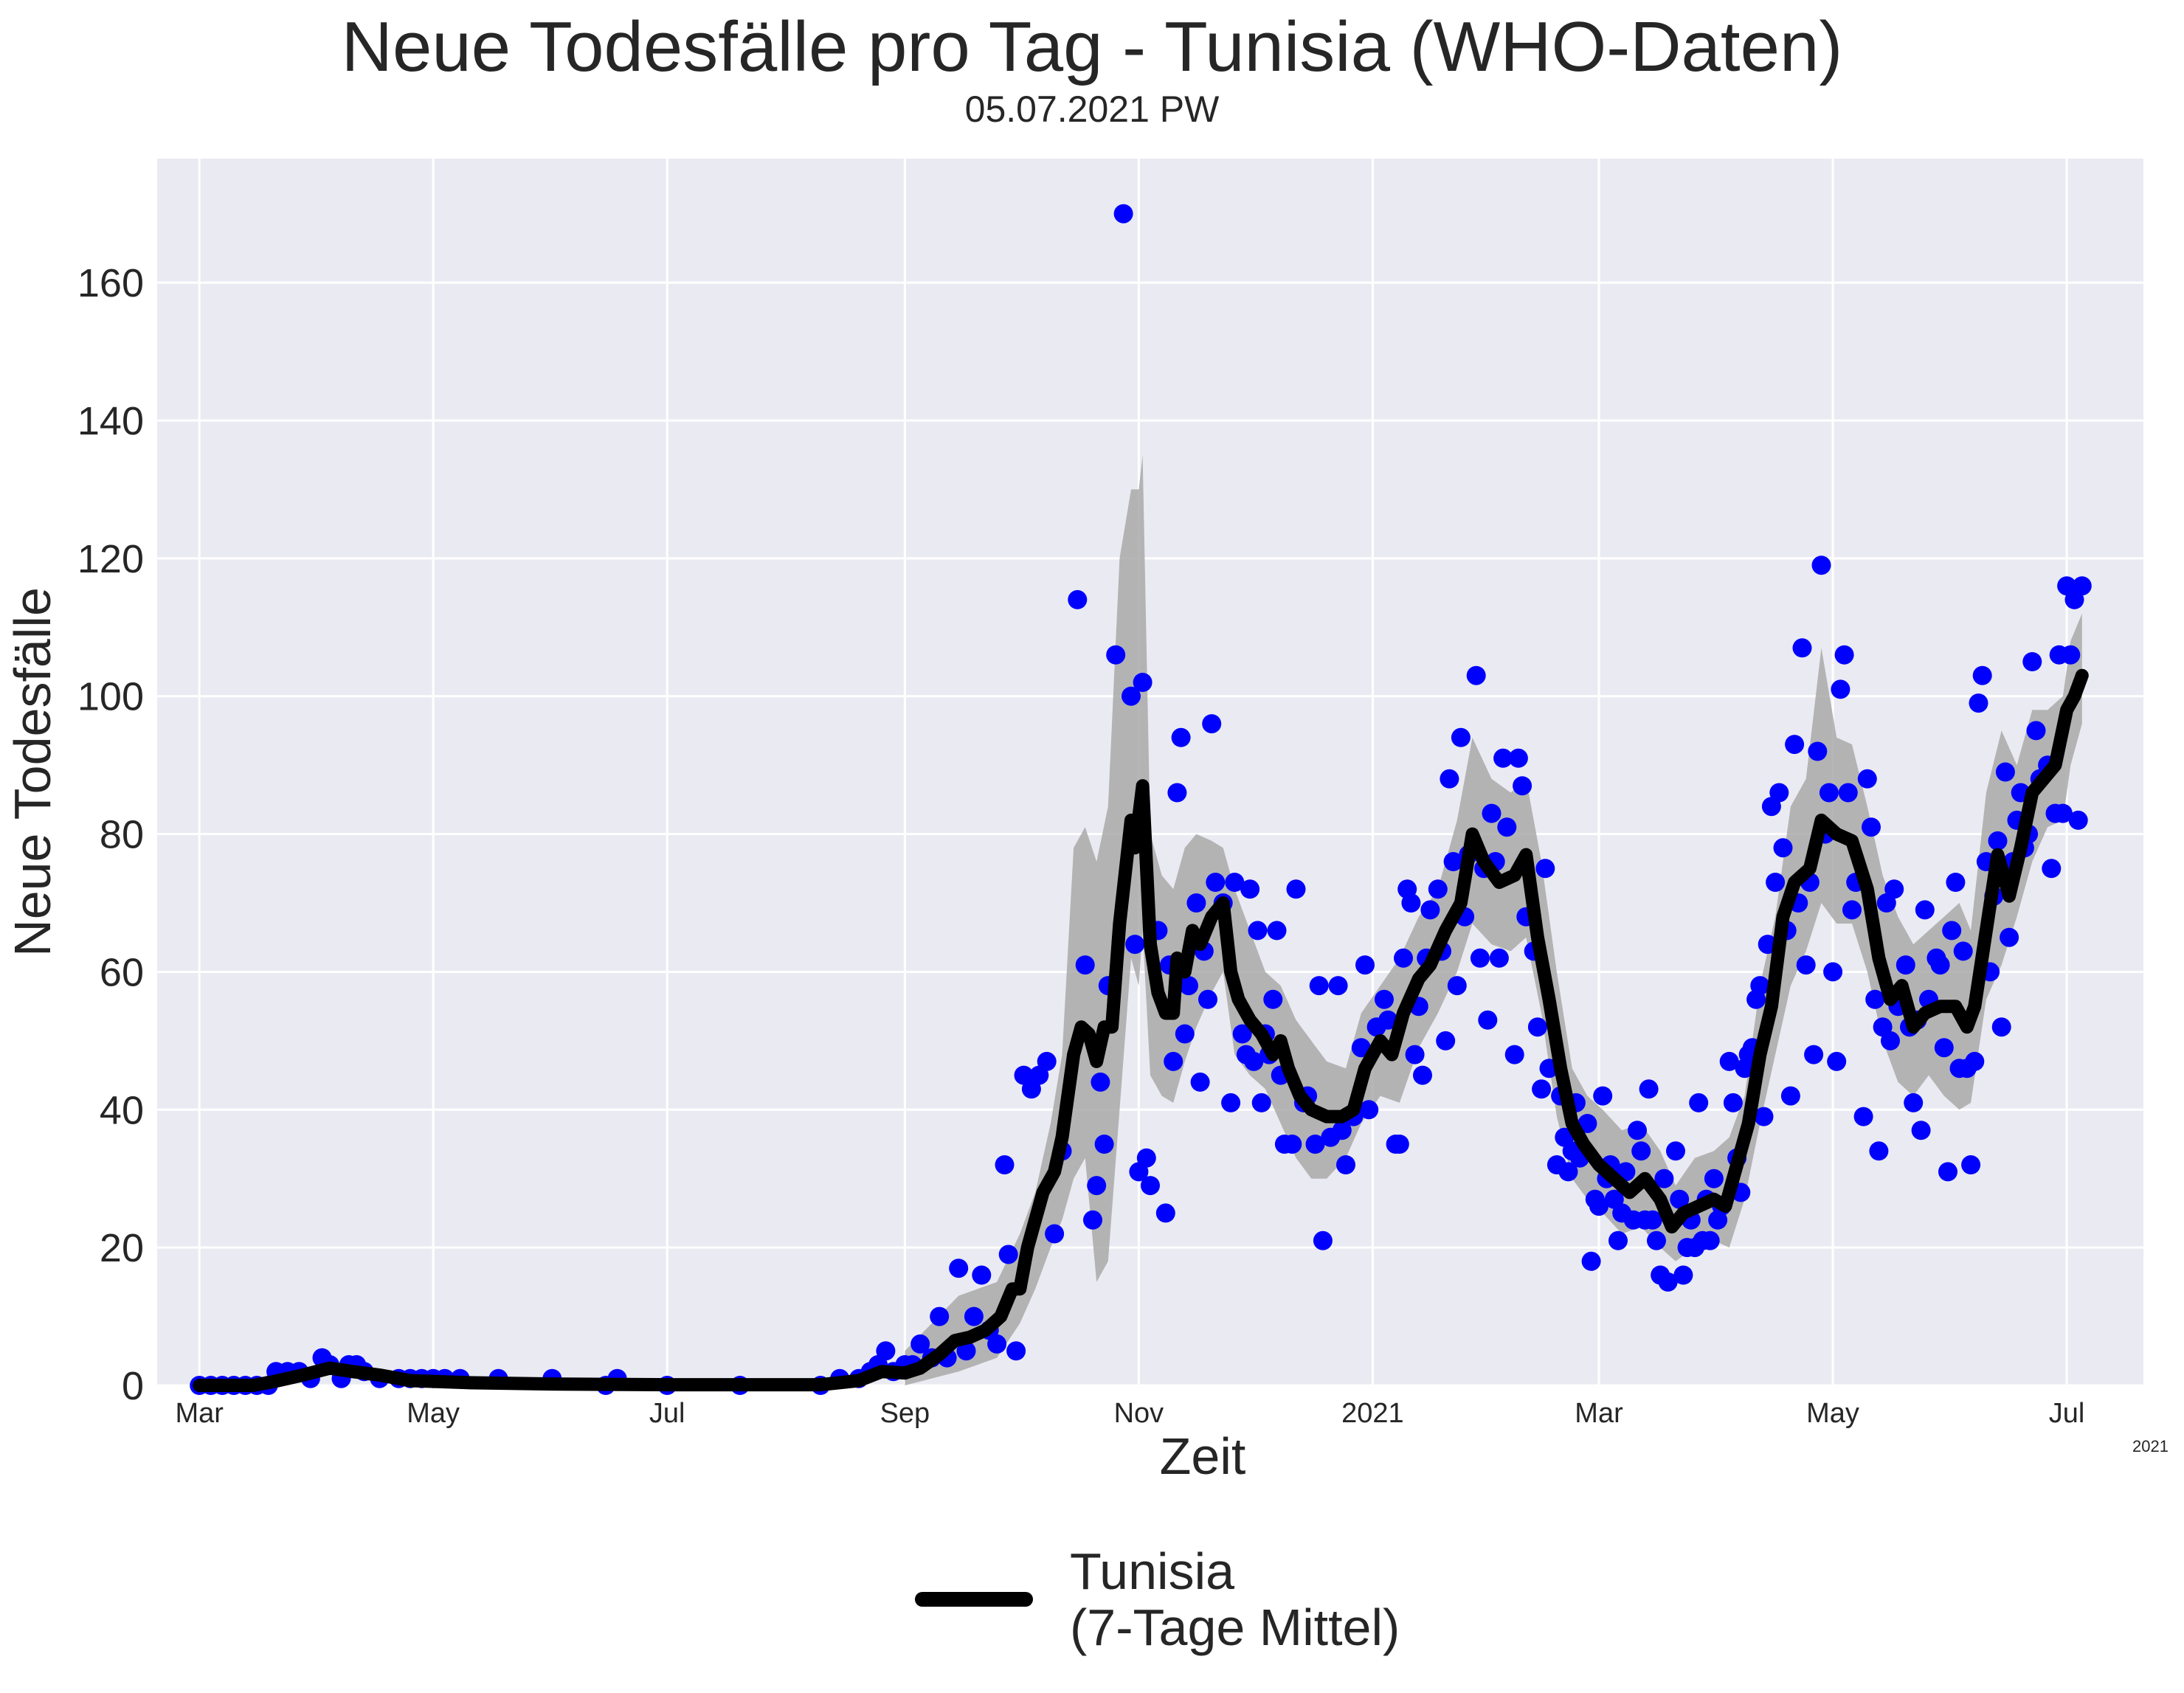  What do you see at coordinates (974, 1599) in the screenshot?
I see `legend-line-swatch` at bounding box center [974, 1599].